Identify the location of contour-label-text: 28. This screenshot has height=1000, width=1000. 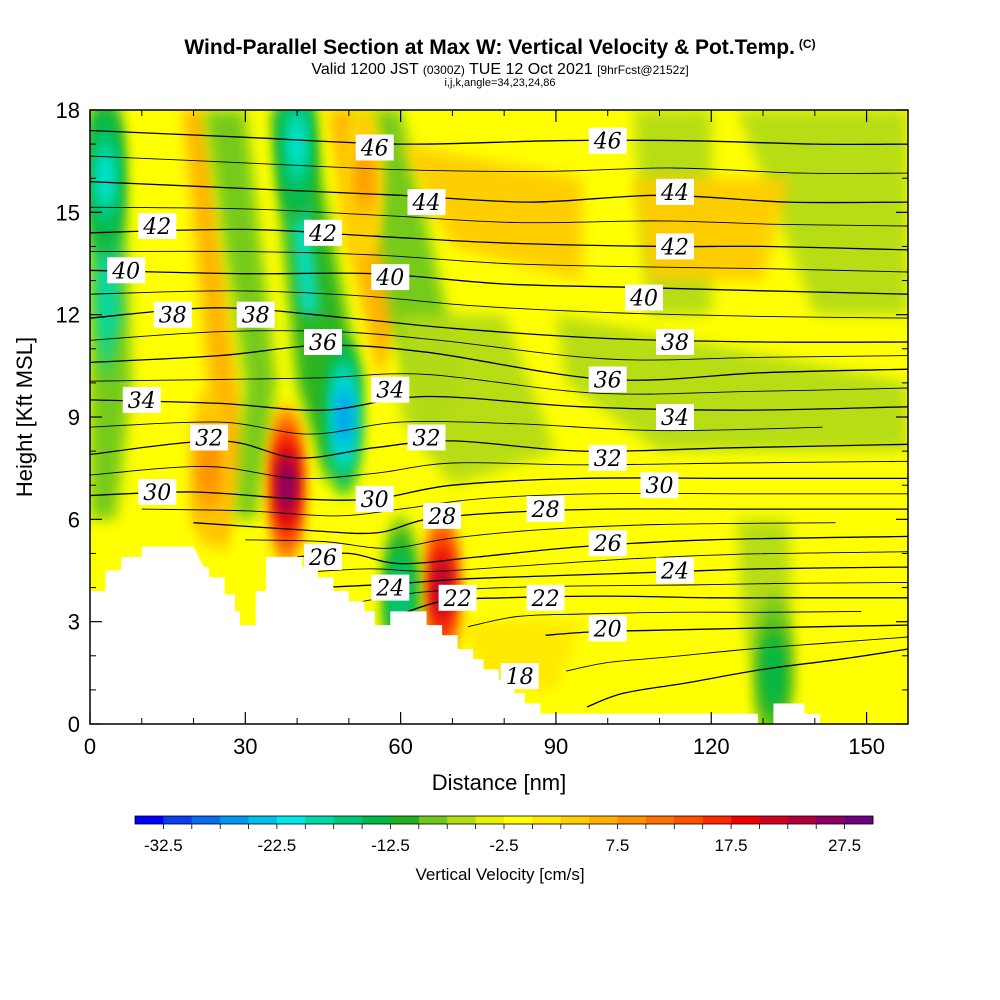
(441, 517).